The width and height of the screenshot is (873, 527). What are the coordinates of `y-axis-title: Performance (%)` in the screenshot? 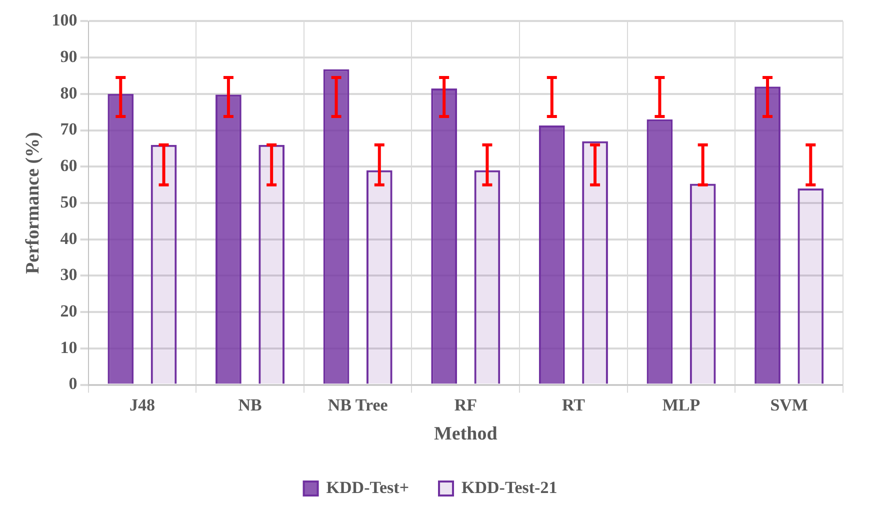 It's located at (33, 203).